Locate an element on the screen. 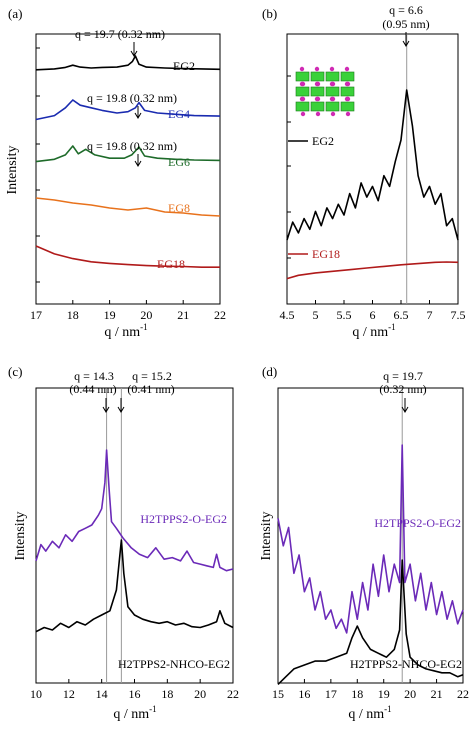  x-tick-label: 7.5 is located at coordinates (458, 315).